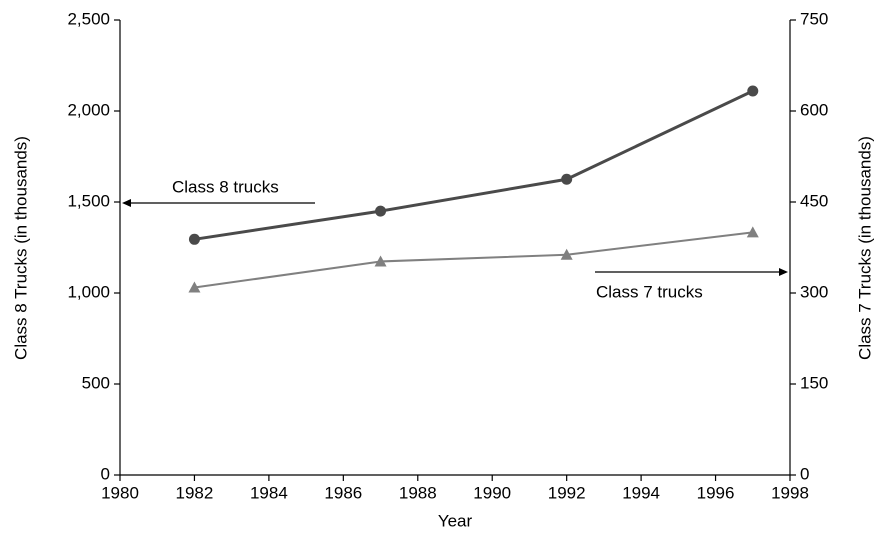 The height and width of the screenshot is (534, 880). I want to click on x-axis-title: Year, so click(455, 520).